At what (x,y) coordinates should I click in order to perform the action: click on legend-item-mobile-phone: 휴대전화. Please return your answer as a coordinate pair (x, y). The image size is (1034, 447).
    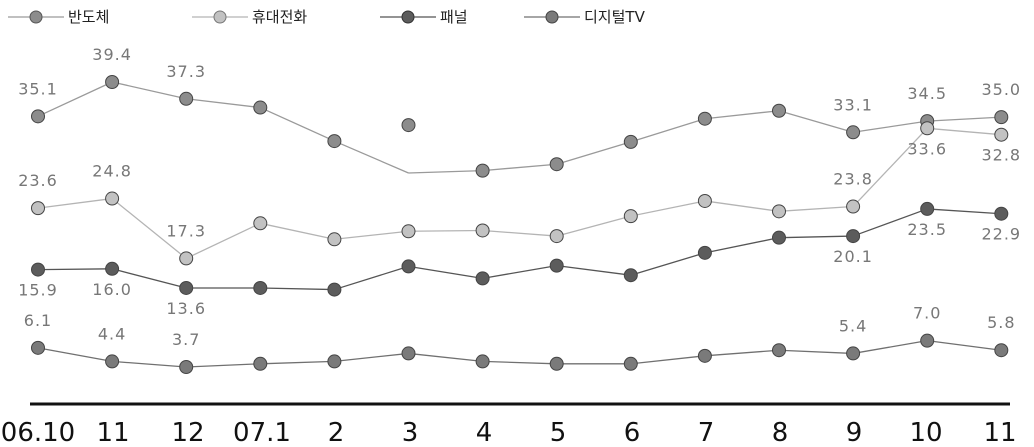
    Looking at the image, I should click on (249, 16).